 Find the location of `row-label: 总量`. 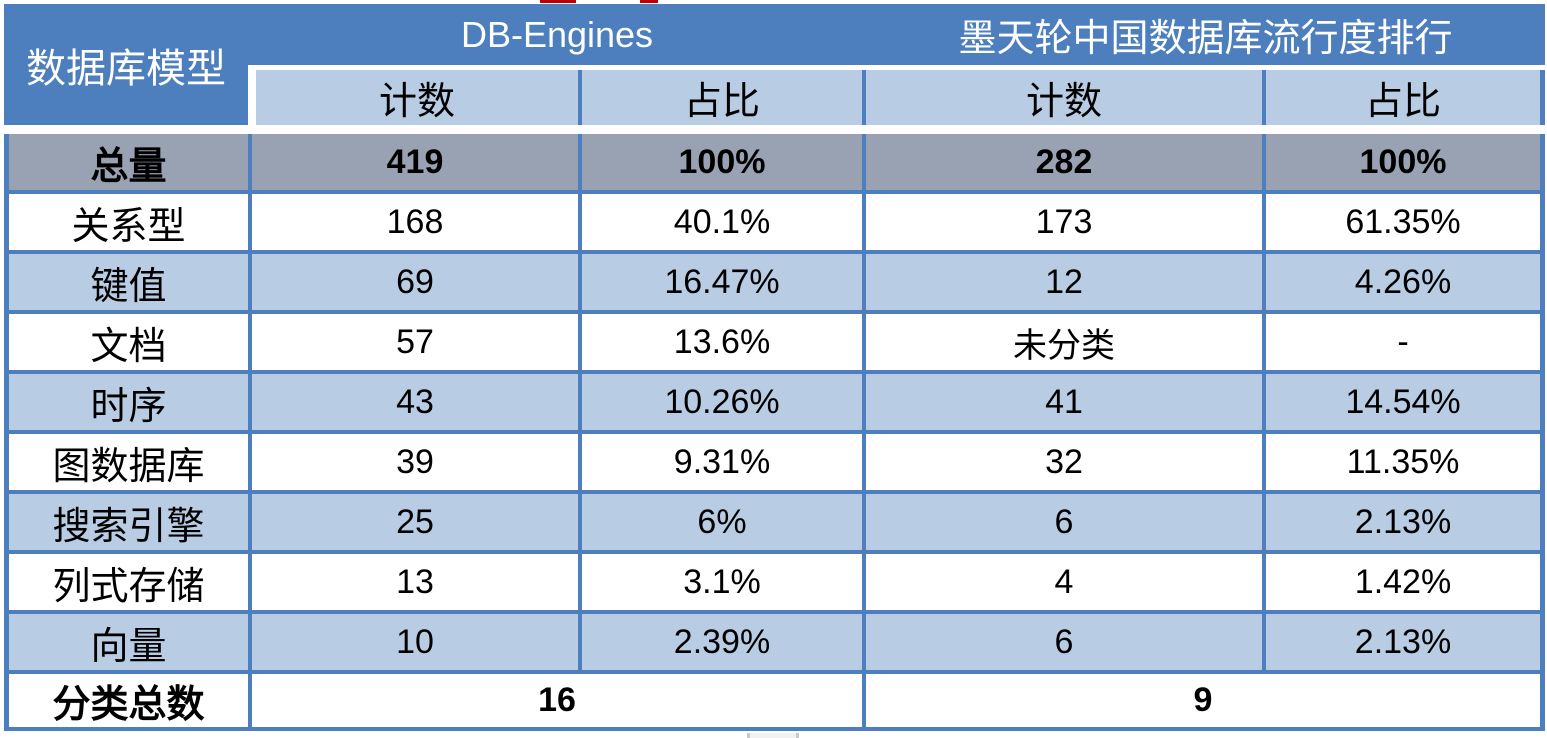

row-label: 总量 is located at coordinates (128, 162).